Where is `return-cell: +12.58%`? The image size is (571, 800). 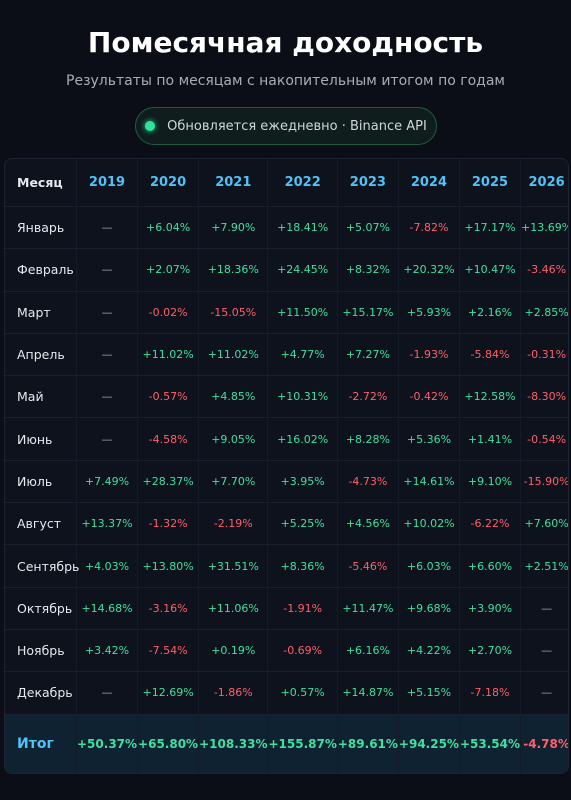
return-cell: +12.58% is located at coordinates (490, 397).